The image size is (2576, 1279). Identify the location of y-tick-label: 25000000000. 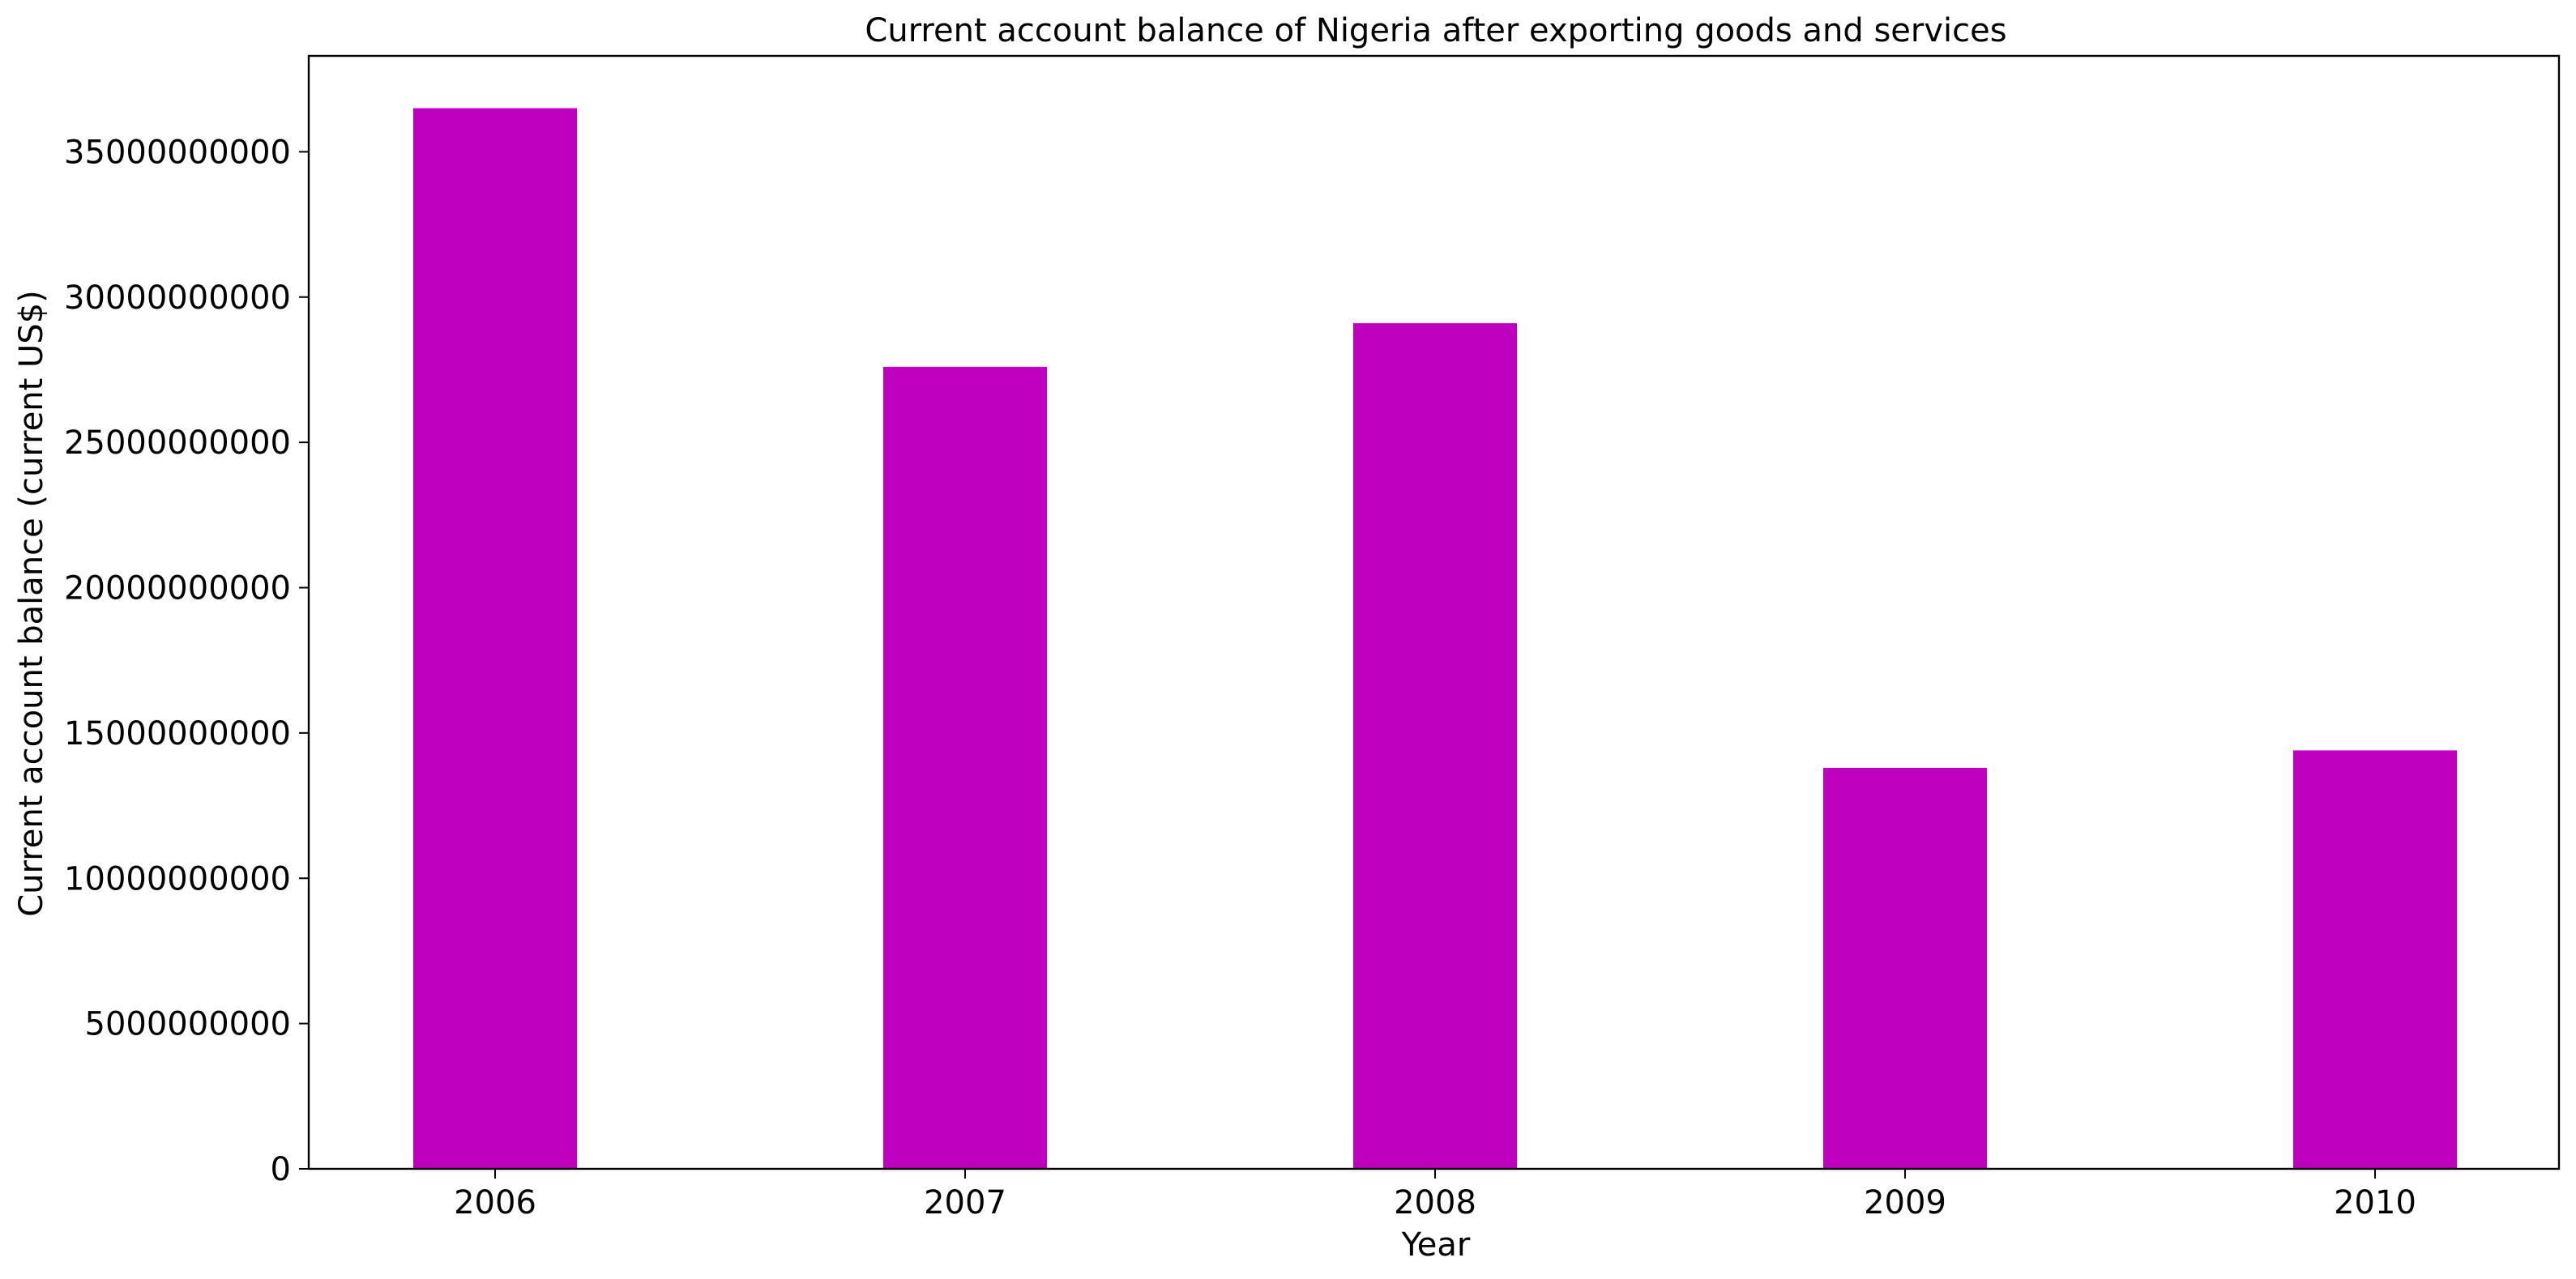
(177, 443).